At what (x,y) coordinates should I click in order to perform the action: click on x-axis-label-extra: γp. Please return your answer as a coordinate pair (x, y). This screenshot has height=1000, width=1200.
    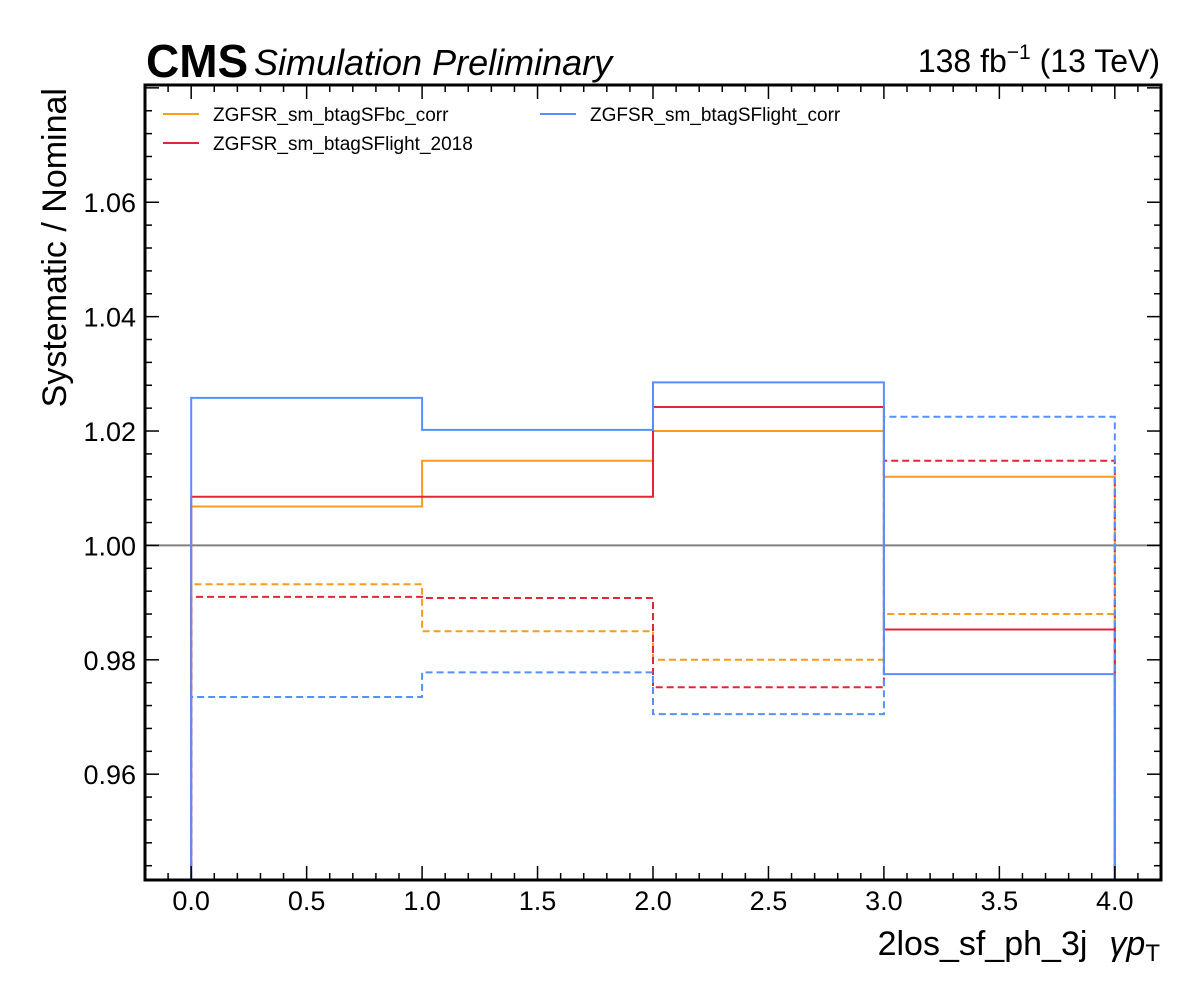
    Looking at the image, I should click on (1127, 944).